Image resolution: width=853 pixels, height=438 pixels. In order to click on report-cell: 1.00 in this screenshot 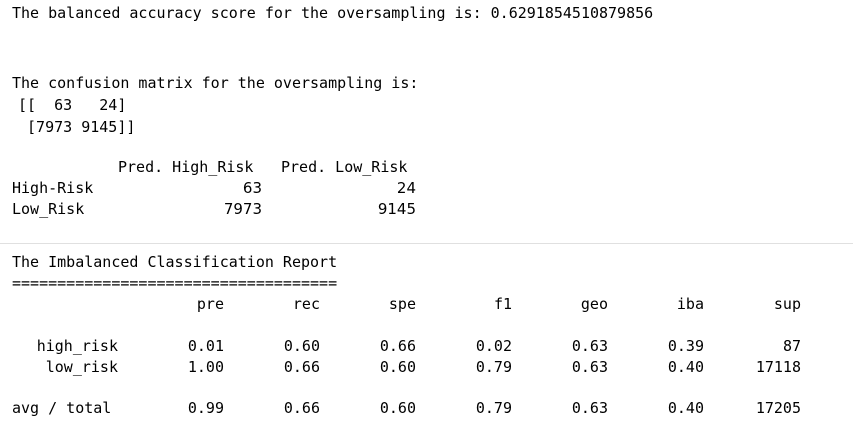, I will do `click(205, 367)`.